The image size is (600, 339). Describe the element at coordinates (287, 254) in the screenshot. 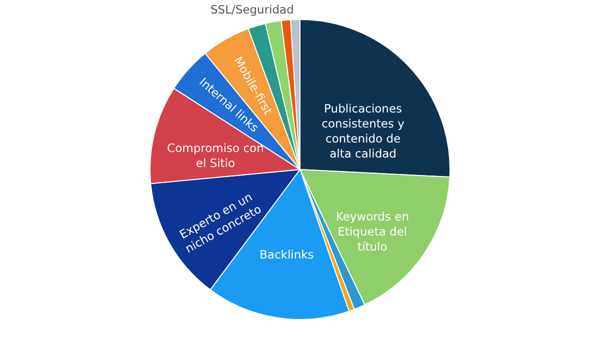

I see `slice-label: Backlinks` at that location.